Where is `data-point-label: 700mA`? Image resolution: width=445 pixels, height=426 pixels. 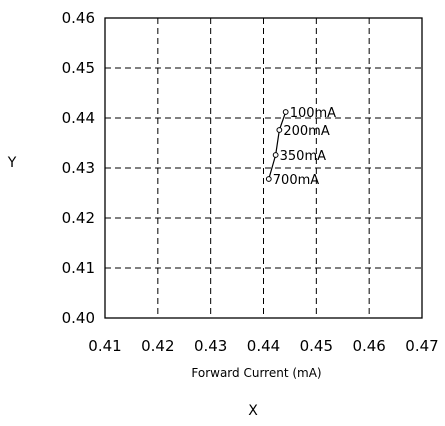
data-point-label: 700mA is located at coordinates (296, 180).